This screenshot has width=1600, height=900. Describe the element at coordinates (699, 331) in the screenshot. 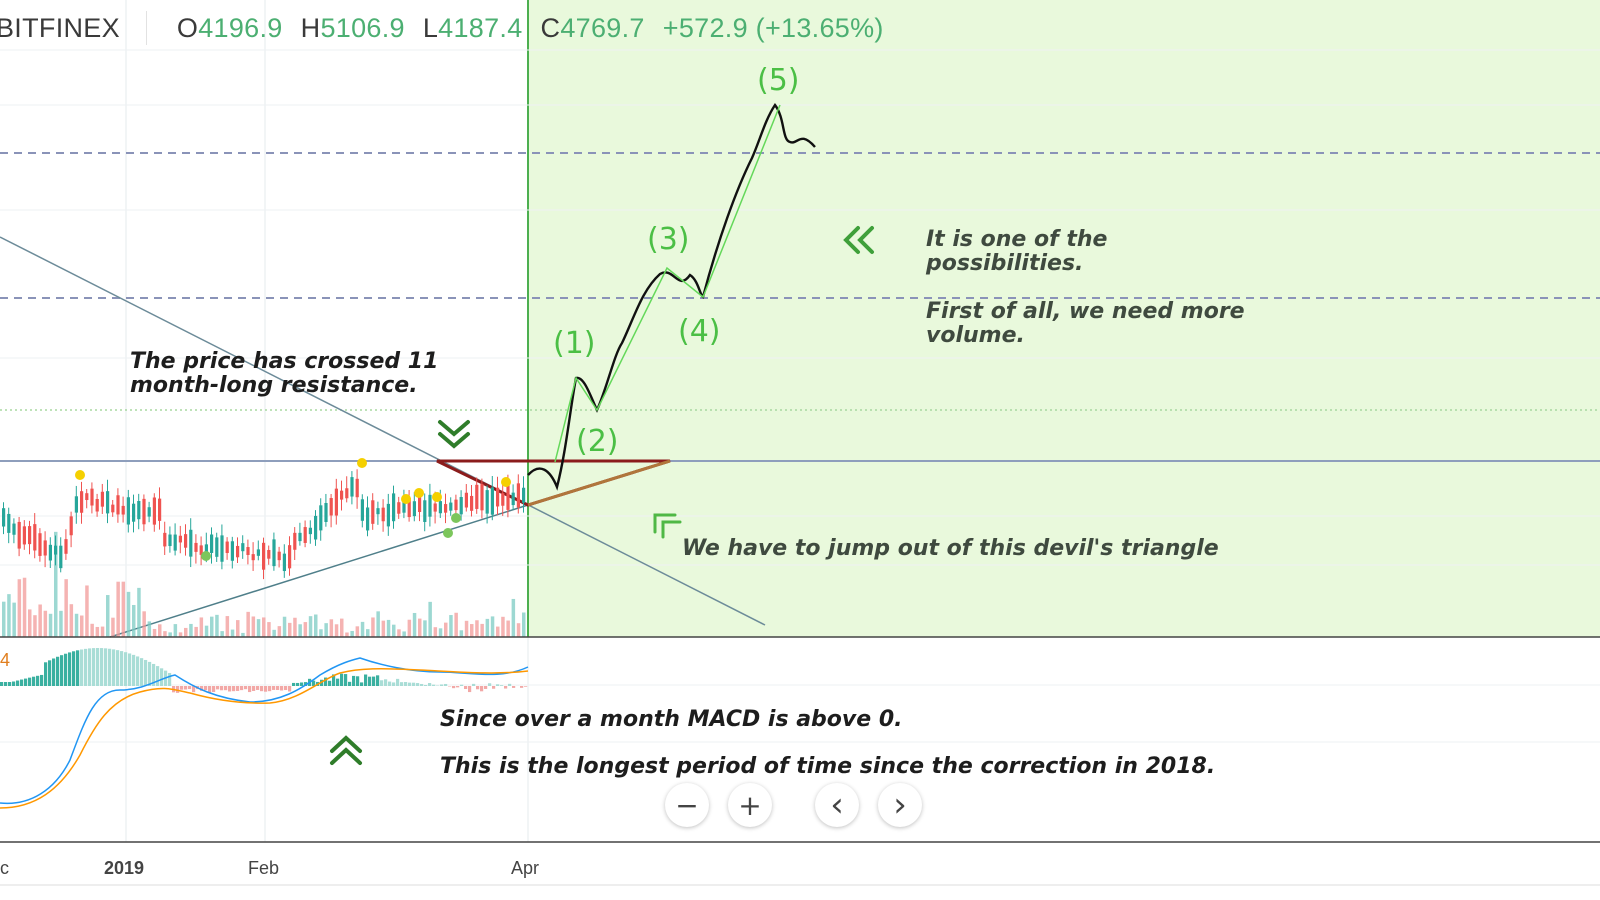

I see `wave-label-4: (4)` at that location.